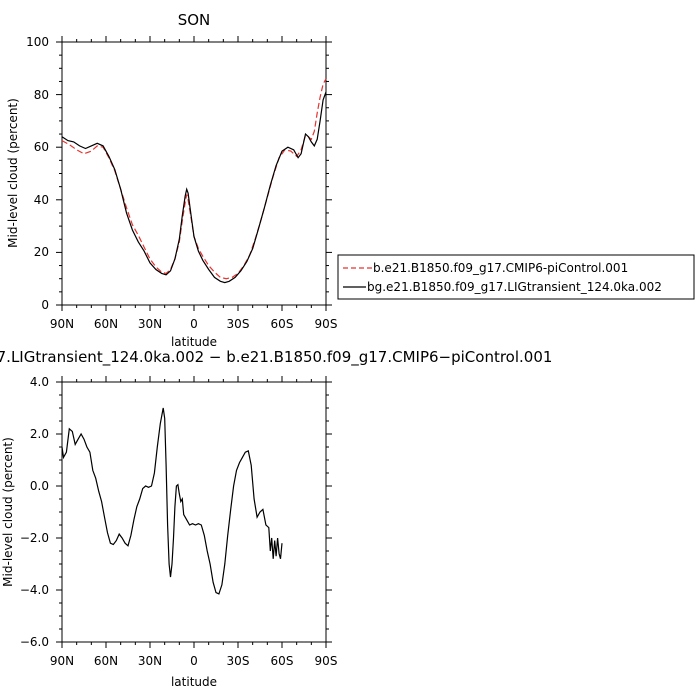  Describe the element at coordinates (37, 42) in the screenshot. I see `chart-top-y-tick-5: 100` at that location.